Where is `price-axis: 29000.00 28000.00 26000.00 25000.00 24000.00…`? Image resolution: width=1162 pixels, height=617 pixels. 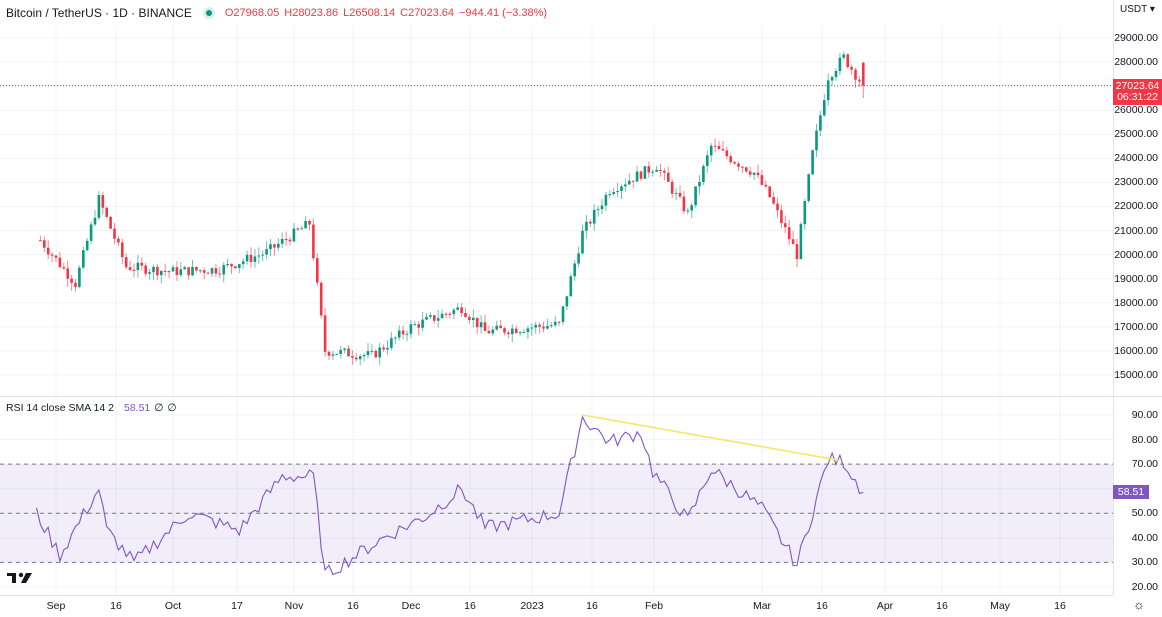 price-axis: 29000.00 28000.00 26000.00 25000.00 24000.00… is located at coordinates (1137, 297).